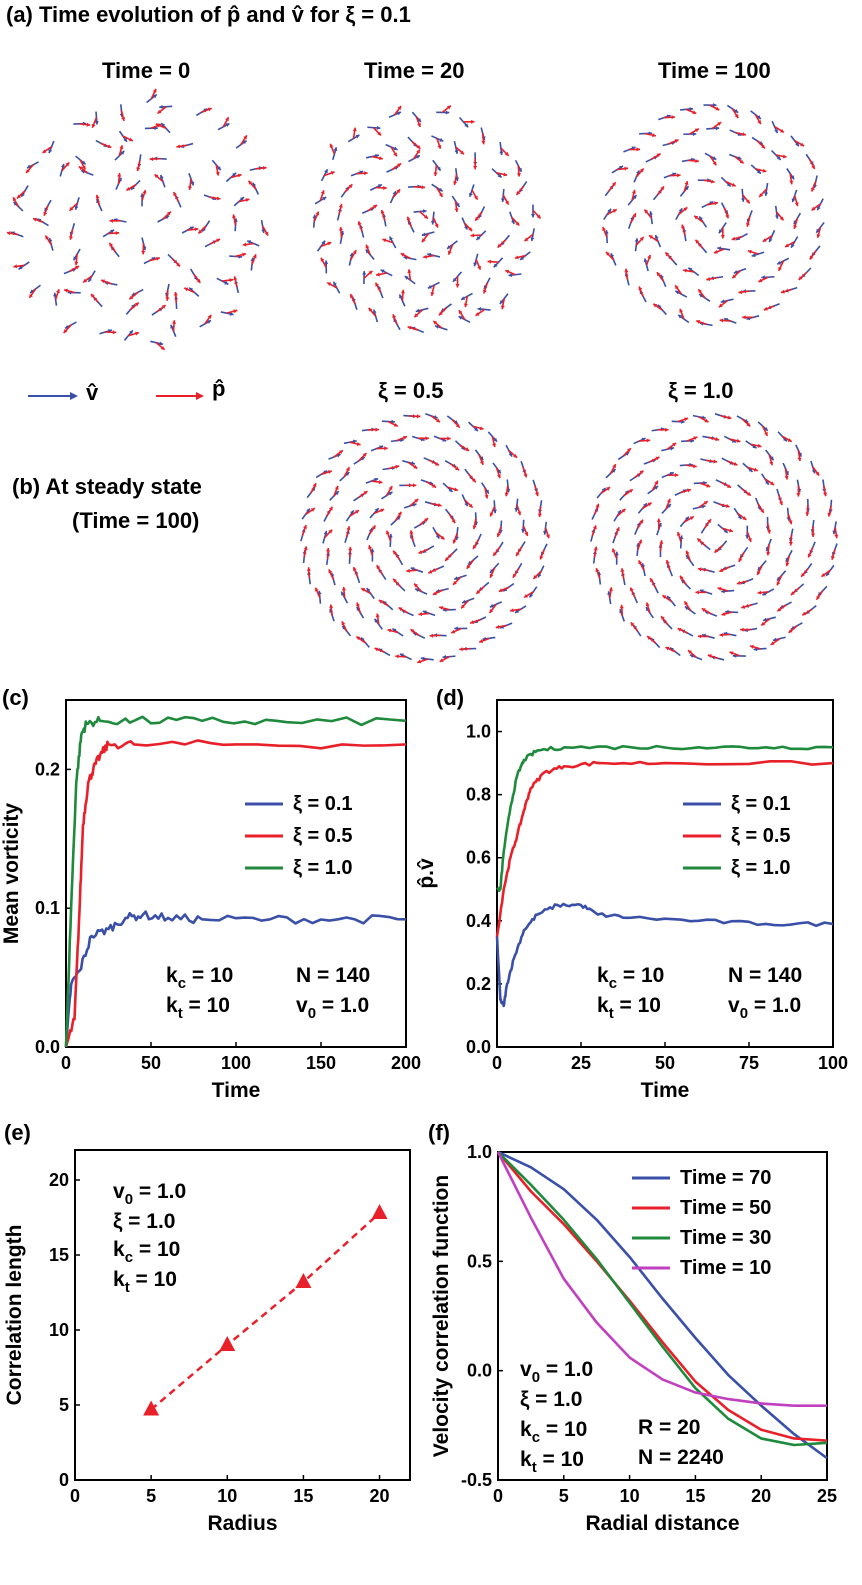  What do you see at coordinates (265, 1311) in the screenshot?
I see `fit-line` at bounding box center [265, 1311].